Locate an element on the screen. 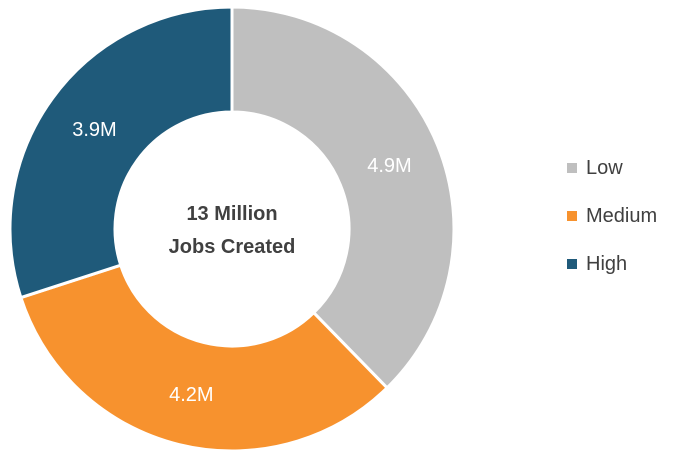 This screenshot has width=685, height=451. legend-swatch-high is located at coordinates (572, 264).